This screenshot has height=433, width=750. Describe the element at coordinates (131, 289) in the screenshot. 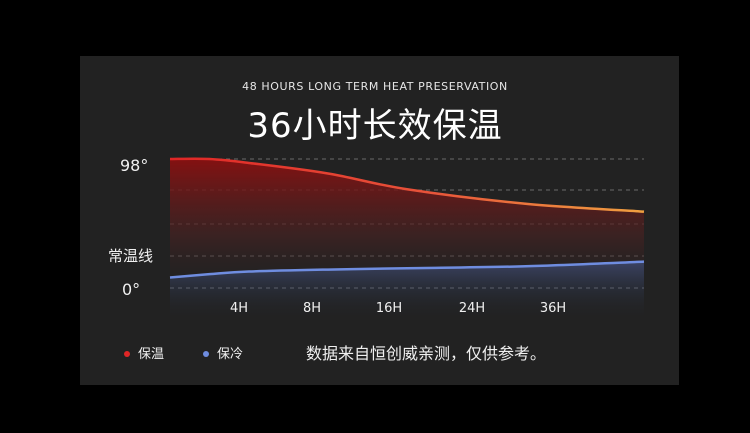

I see `y-tick-0: 0°` at that location.